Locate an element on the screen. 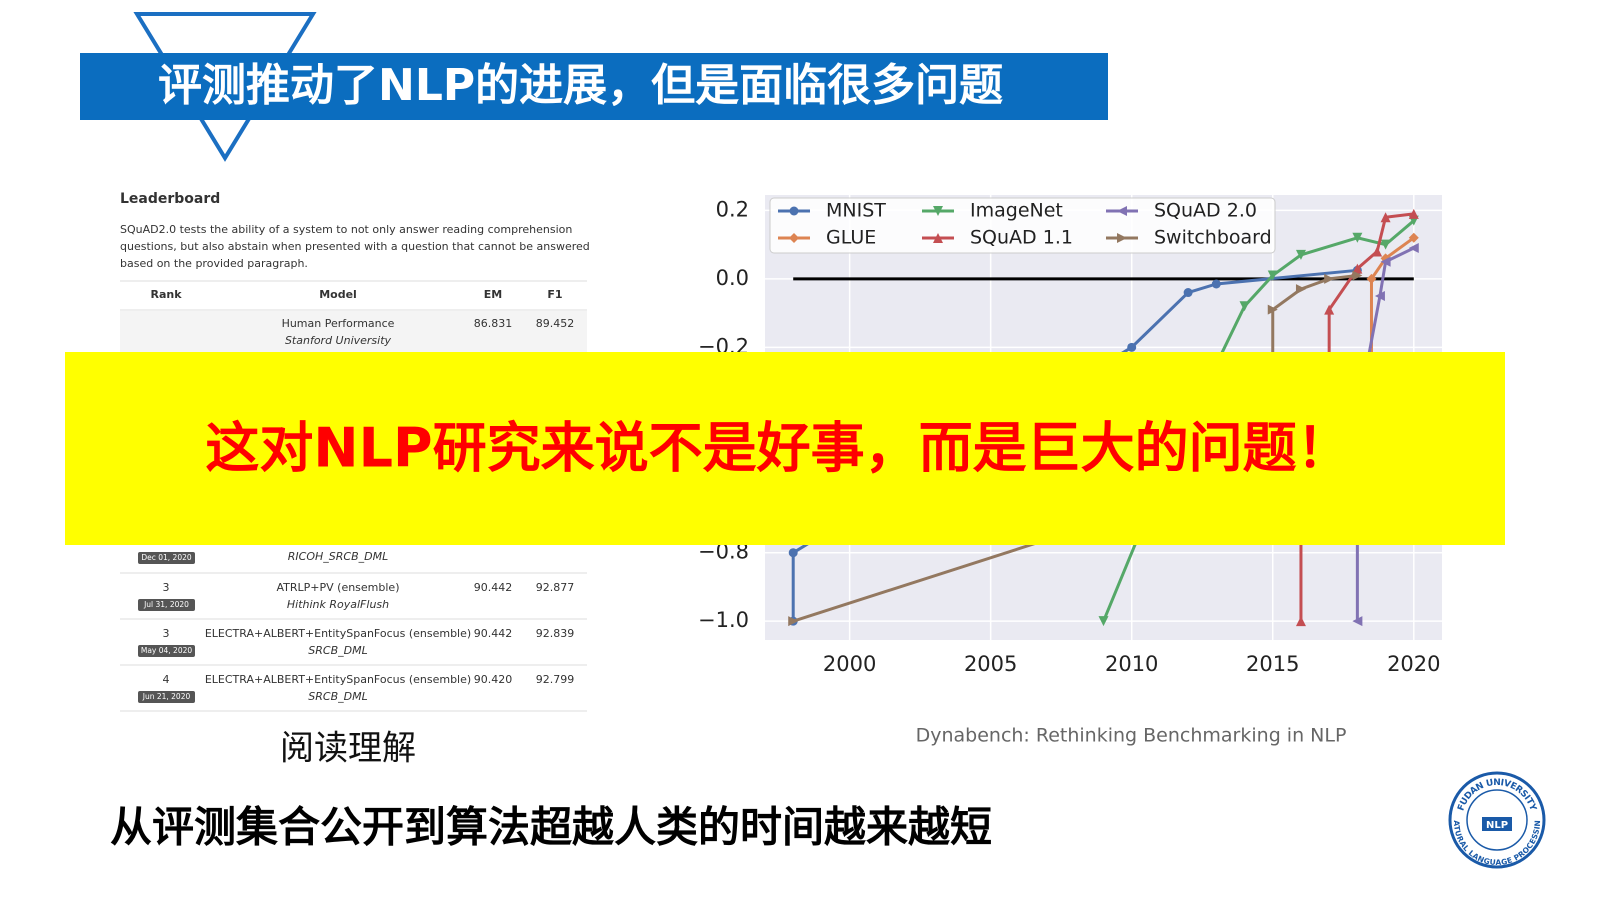 This screenshot has height=900, width=1600. series-line is located at coordinates (1074, 445).